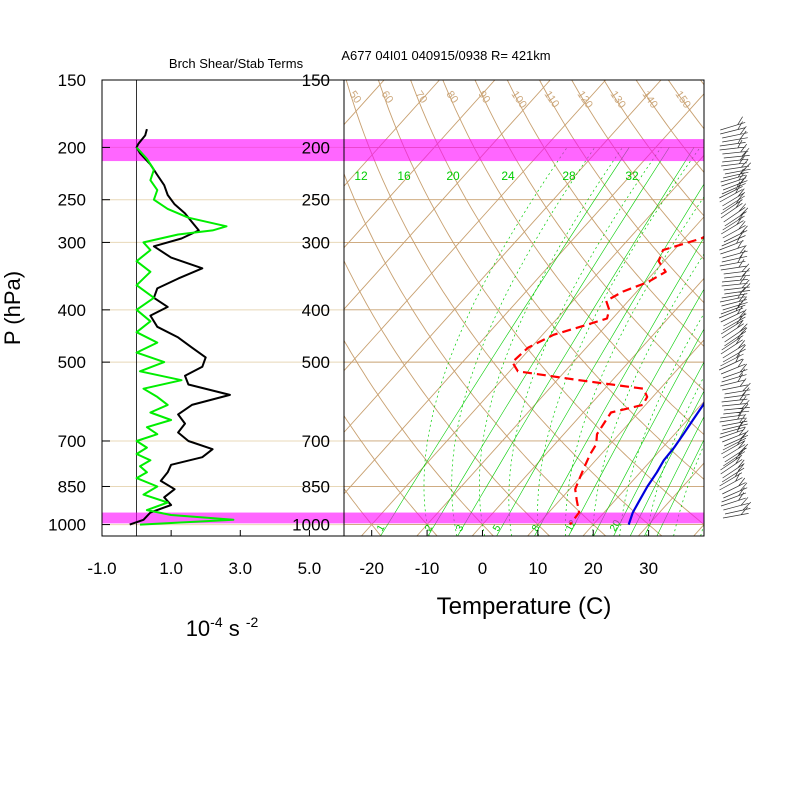 This screenshot has height=800, width=800. I want to click on right-series-layer, so click(607, 380).